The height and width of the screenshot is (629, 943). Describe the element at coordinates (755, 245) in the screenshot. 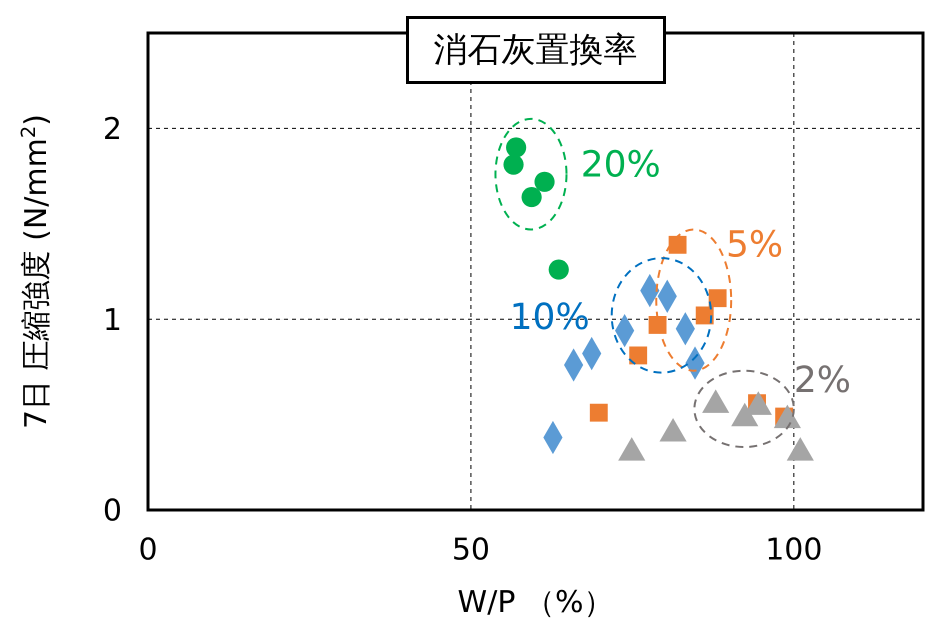

I see `series-label: 5%` at that location.